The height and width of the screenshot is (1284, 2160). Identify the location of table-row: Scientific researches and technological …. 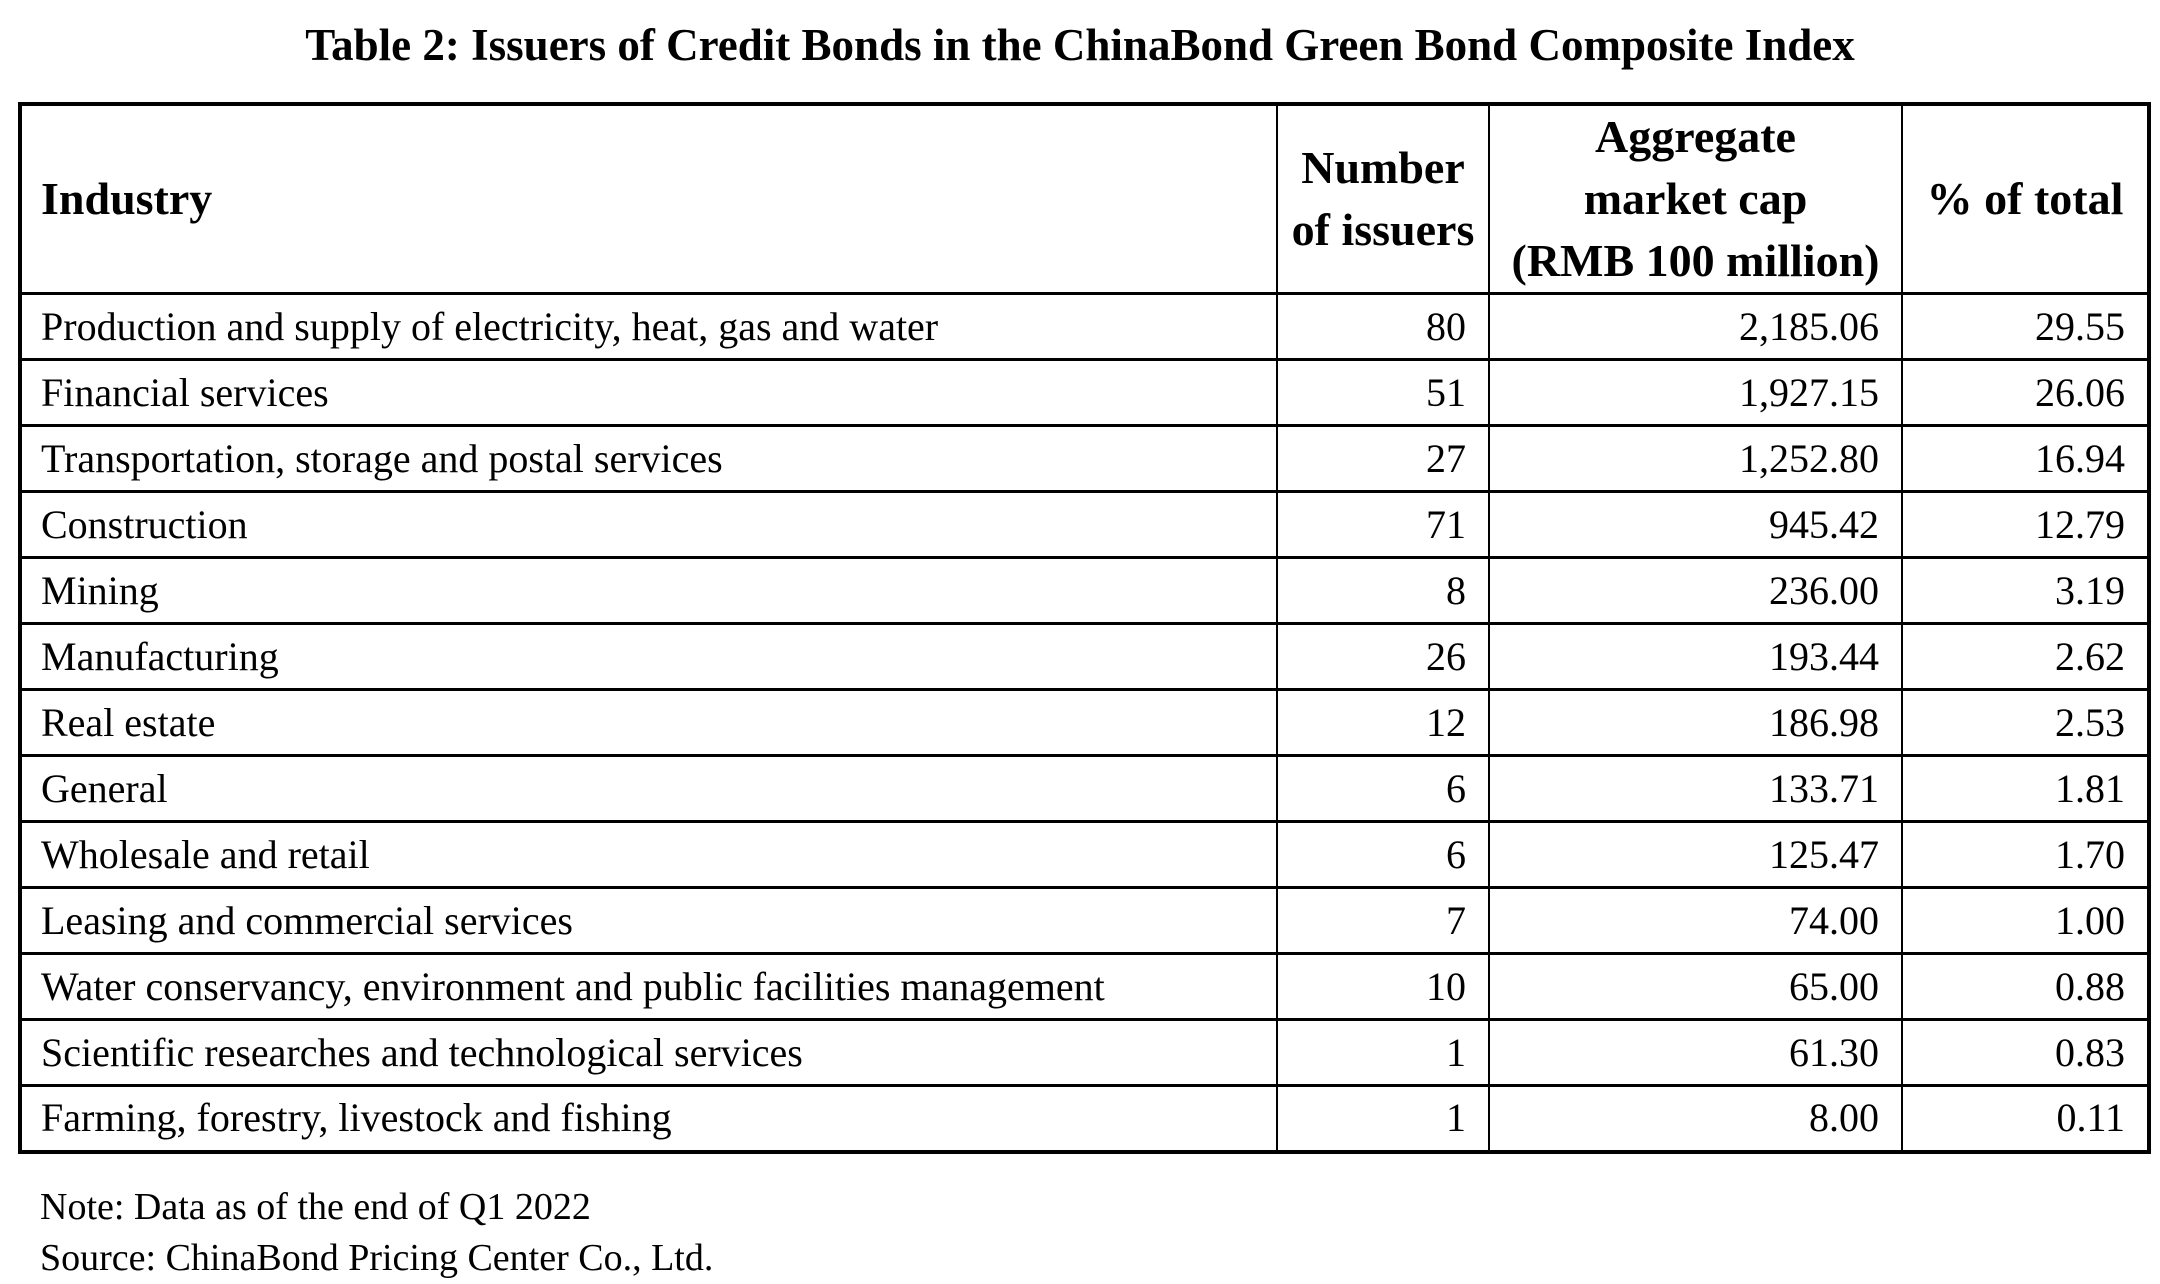
(1084, 1052).